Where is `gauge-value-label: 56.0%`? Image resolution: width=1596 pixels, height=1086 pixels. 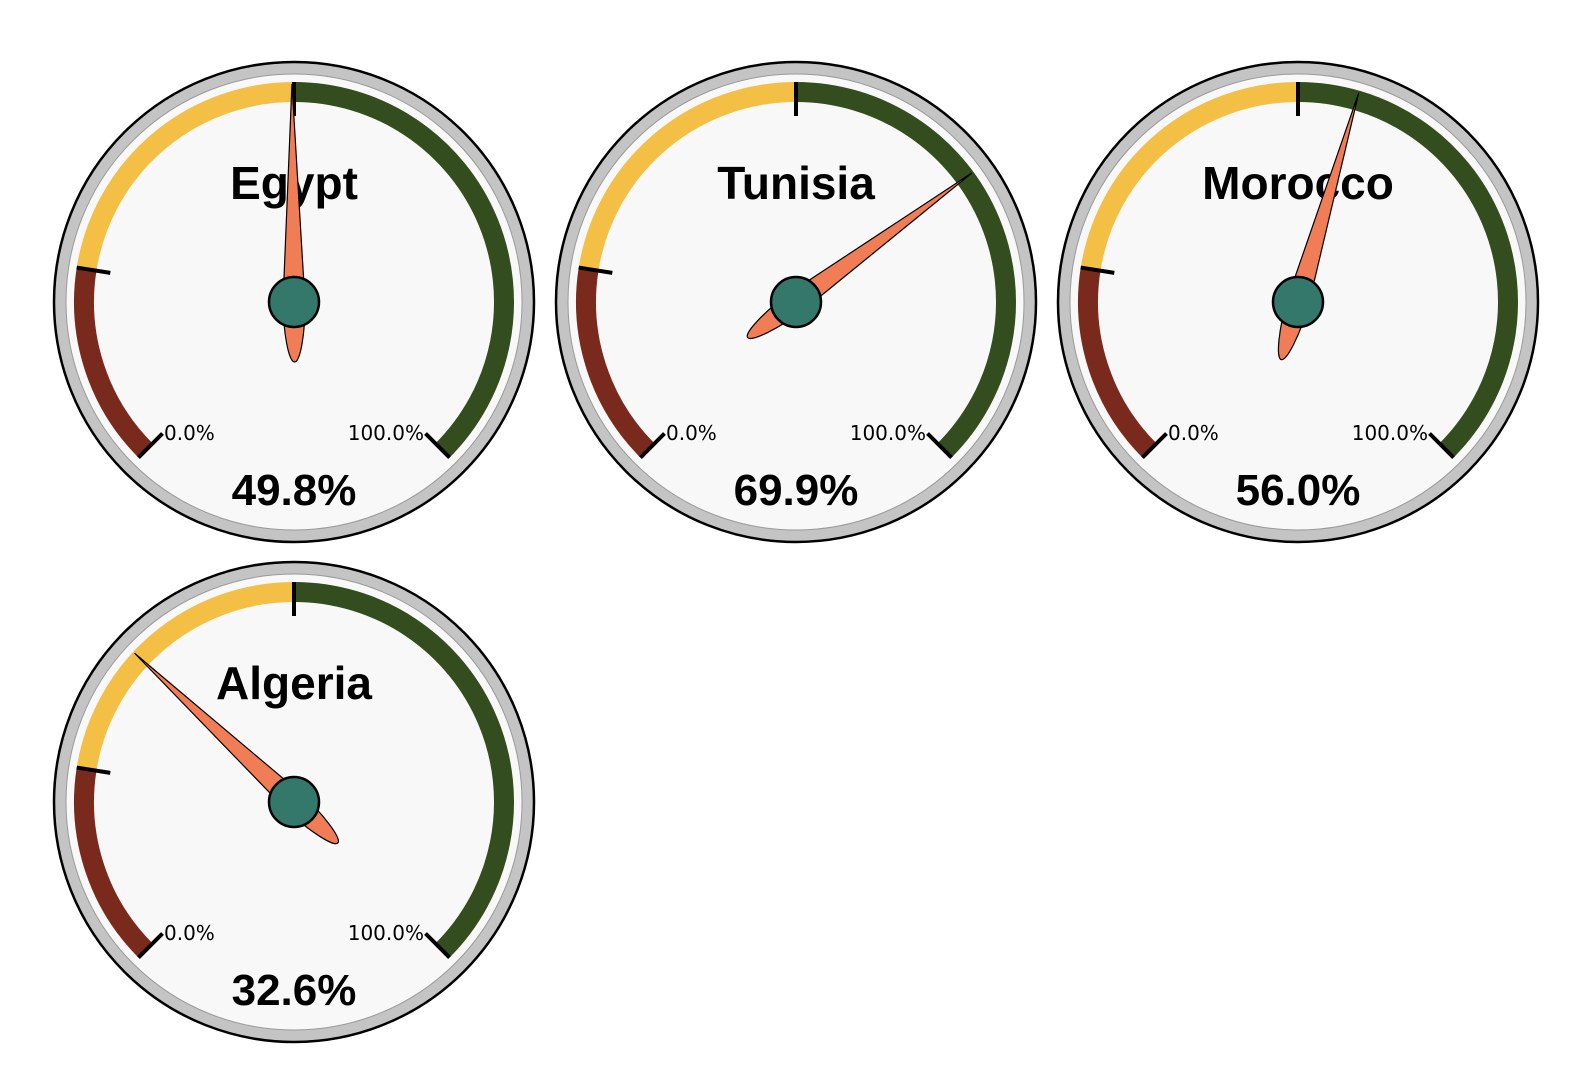 gauge-value-label: 56.0% is located at coordinates (1298, 490).